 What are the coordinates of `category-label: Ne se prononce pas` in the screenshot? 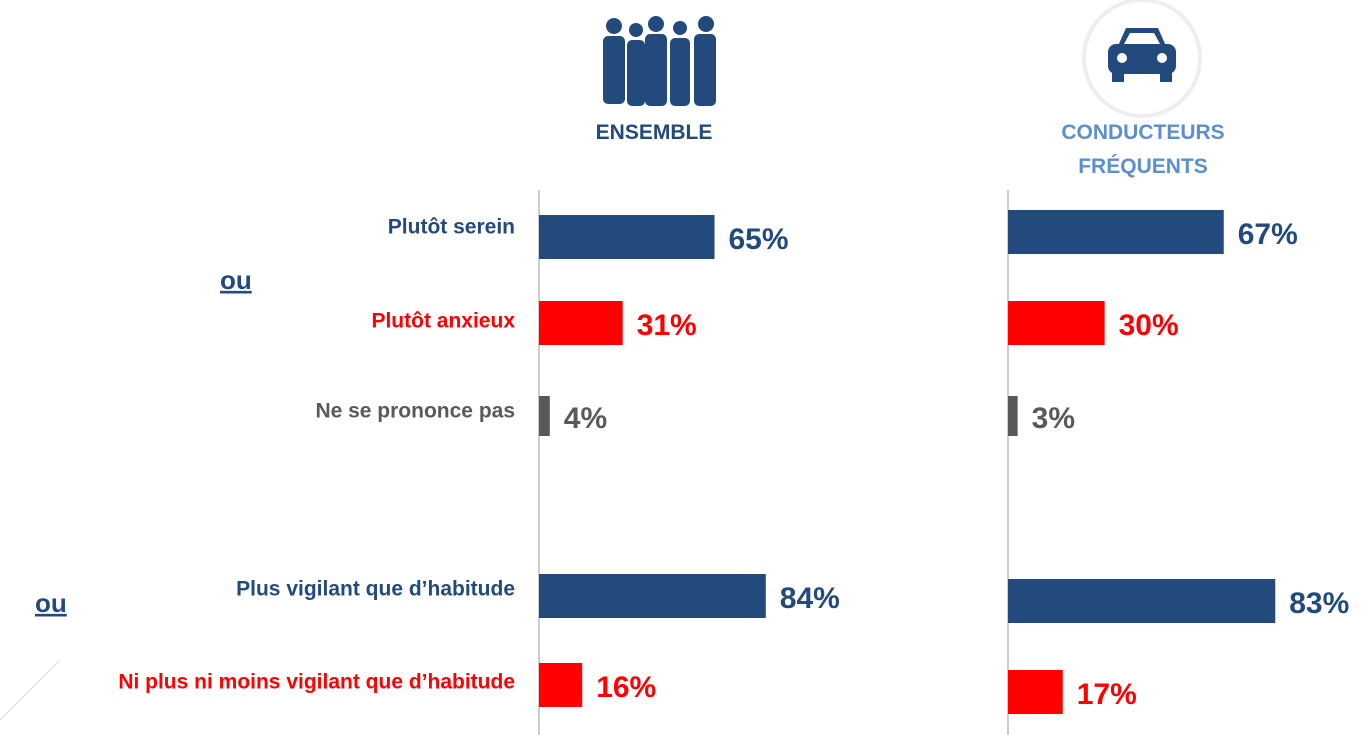 It's located at (415, 411).